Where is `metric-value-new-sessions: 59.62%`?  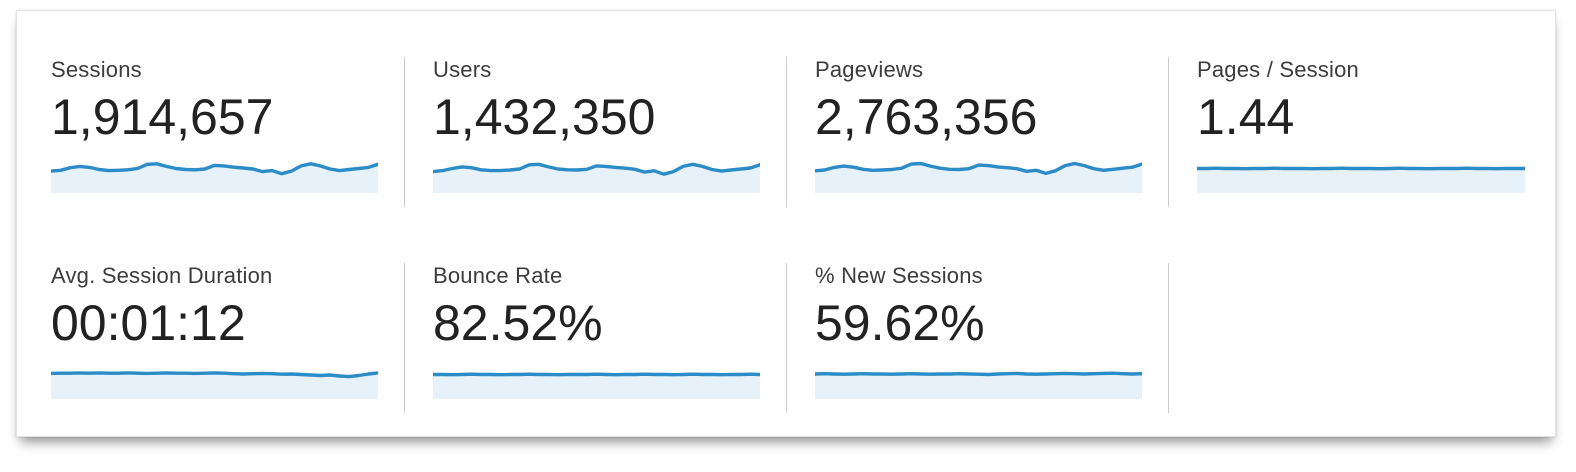
metric-value-new-sessions: 59.62% is located at coordinates (900, 323).